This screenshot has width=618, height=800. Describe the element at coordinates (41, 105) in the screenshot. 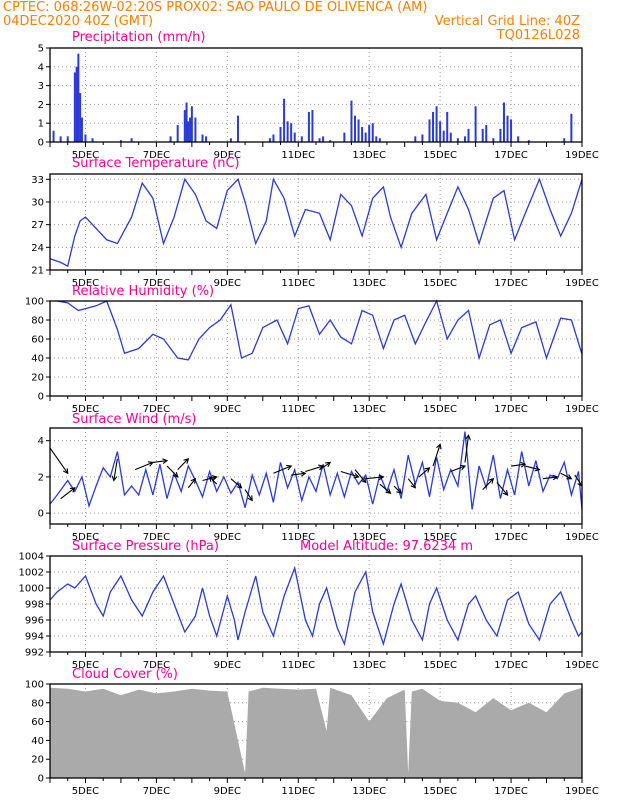

I see `precip-ytick-label: 2` at that location.